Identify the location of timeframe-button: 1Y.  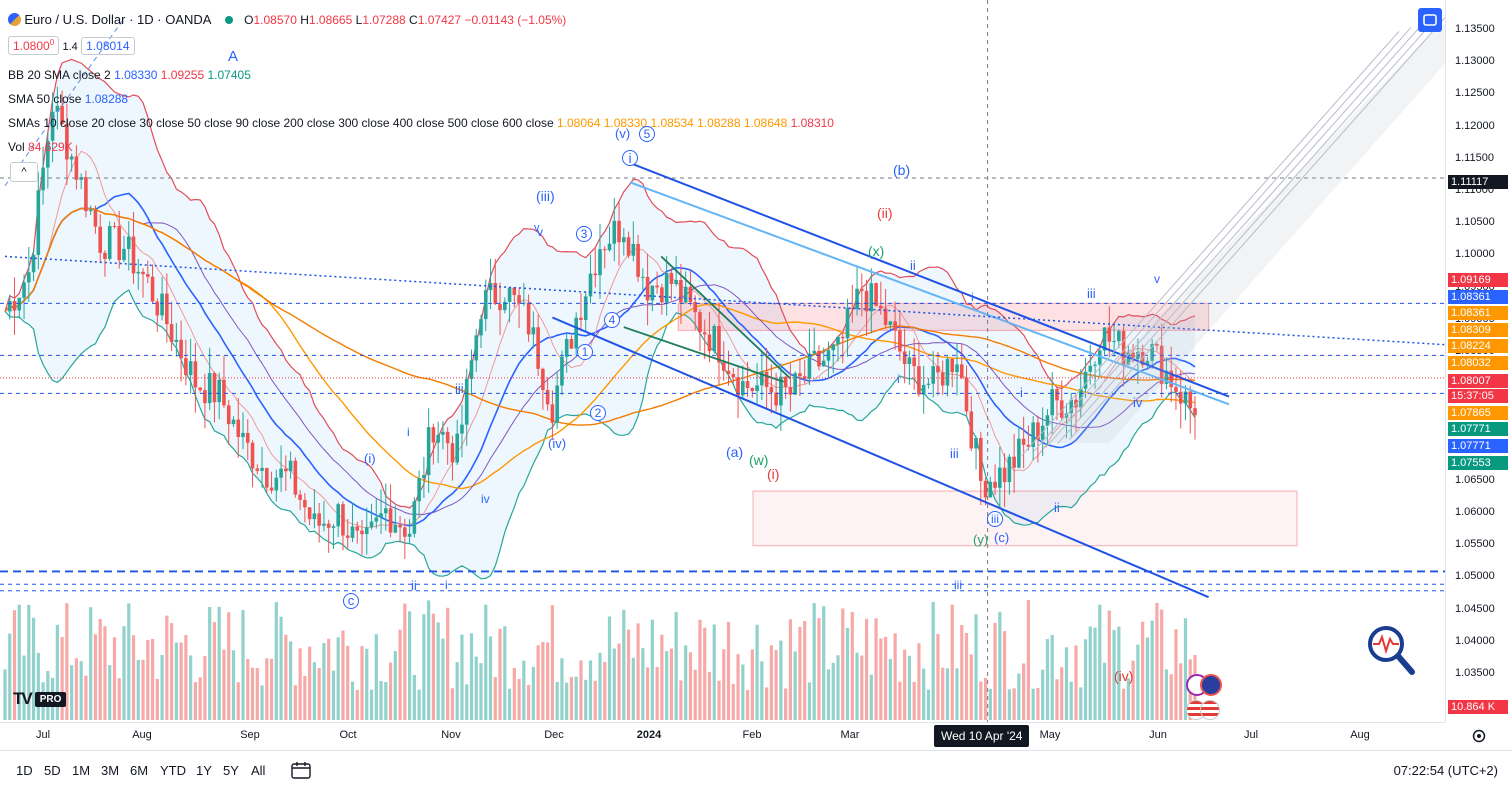
(204, 770).